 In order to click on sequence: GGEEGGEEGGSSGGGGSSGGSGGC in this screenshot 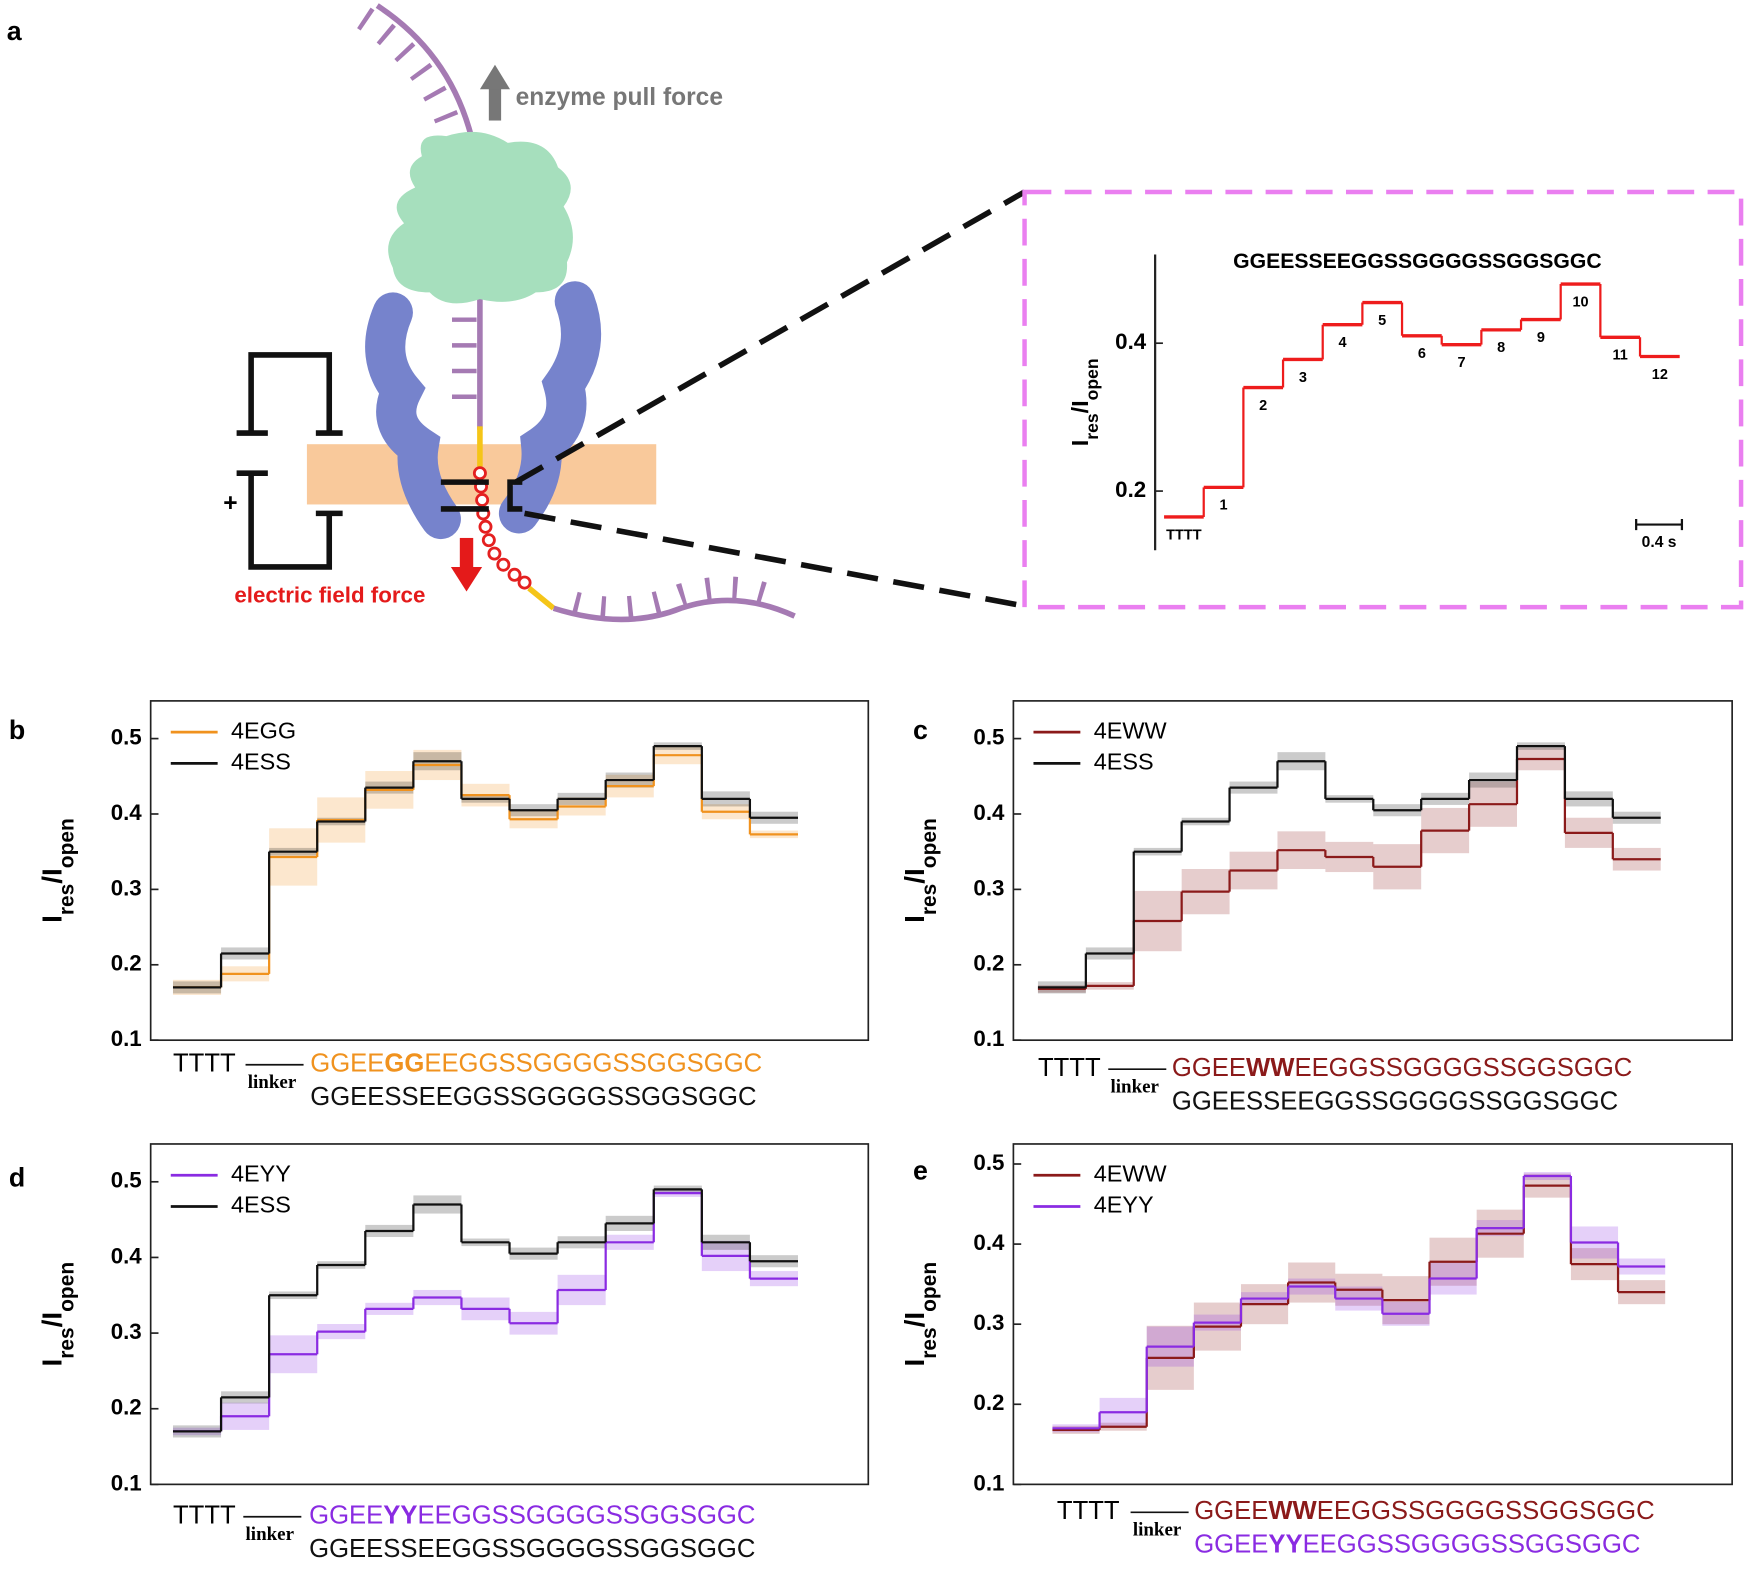, I will do `click(536, 1063)`.